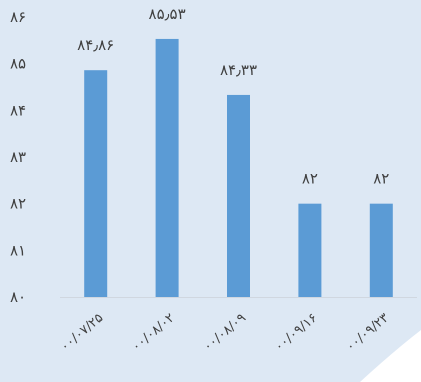 This screenshot has height=382, width=421. Describe the element at coordinates (18, 110) in the screenshot. I see `y-tick-label: ۸۴` at that location.